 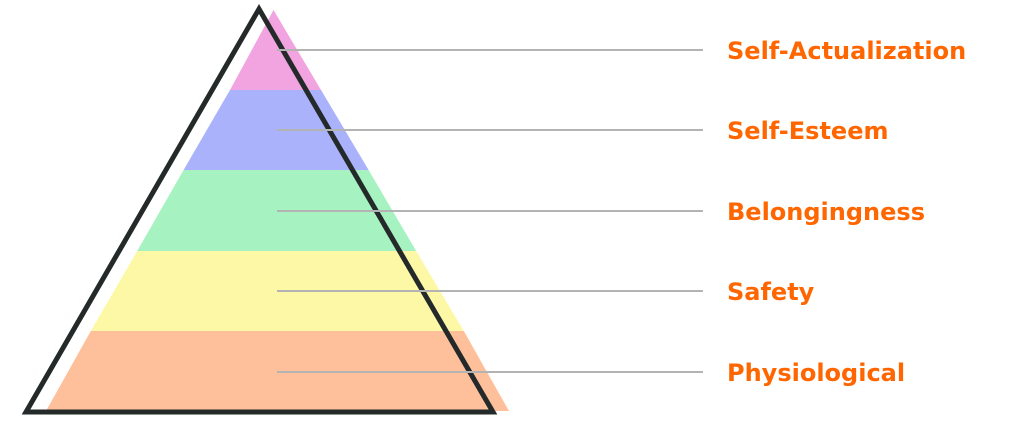 What do you see at coordinates (807, 131) in the screenshot?
I see `label-self-esteem: Self-Esteem` at bounding box center [807, 131].